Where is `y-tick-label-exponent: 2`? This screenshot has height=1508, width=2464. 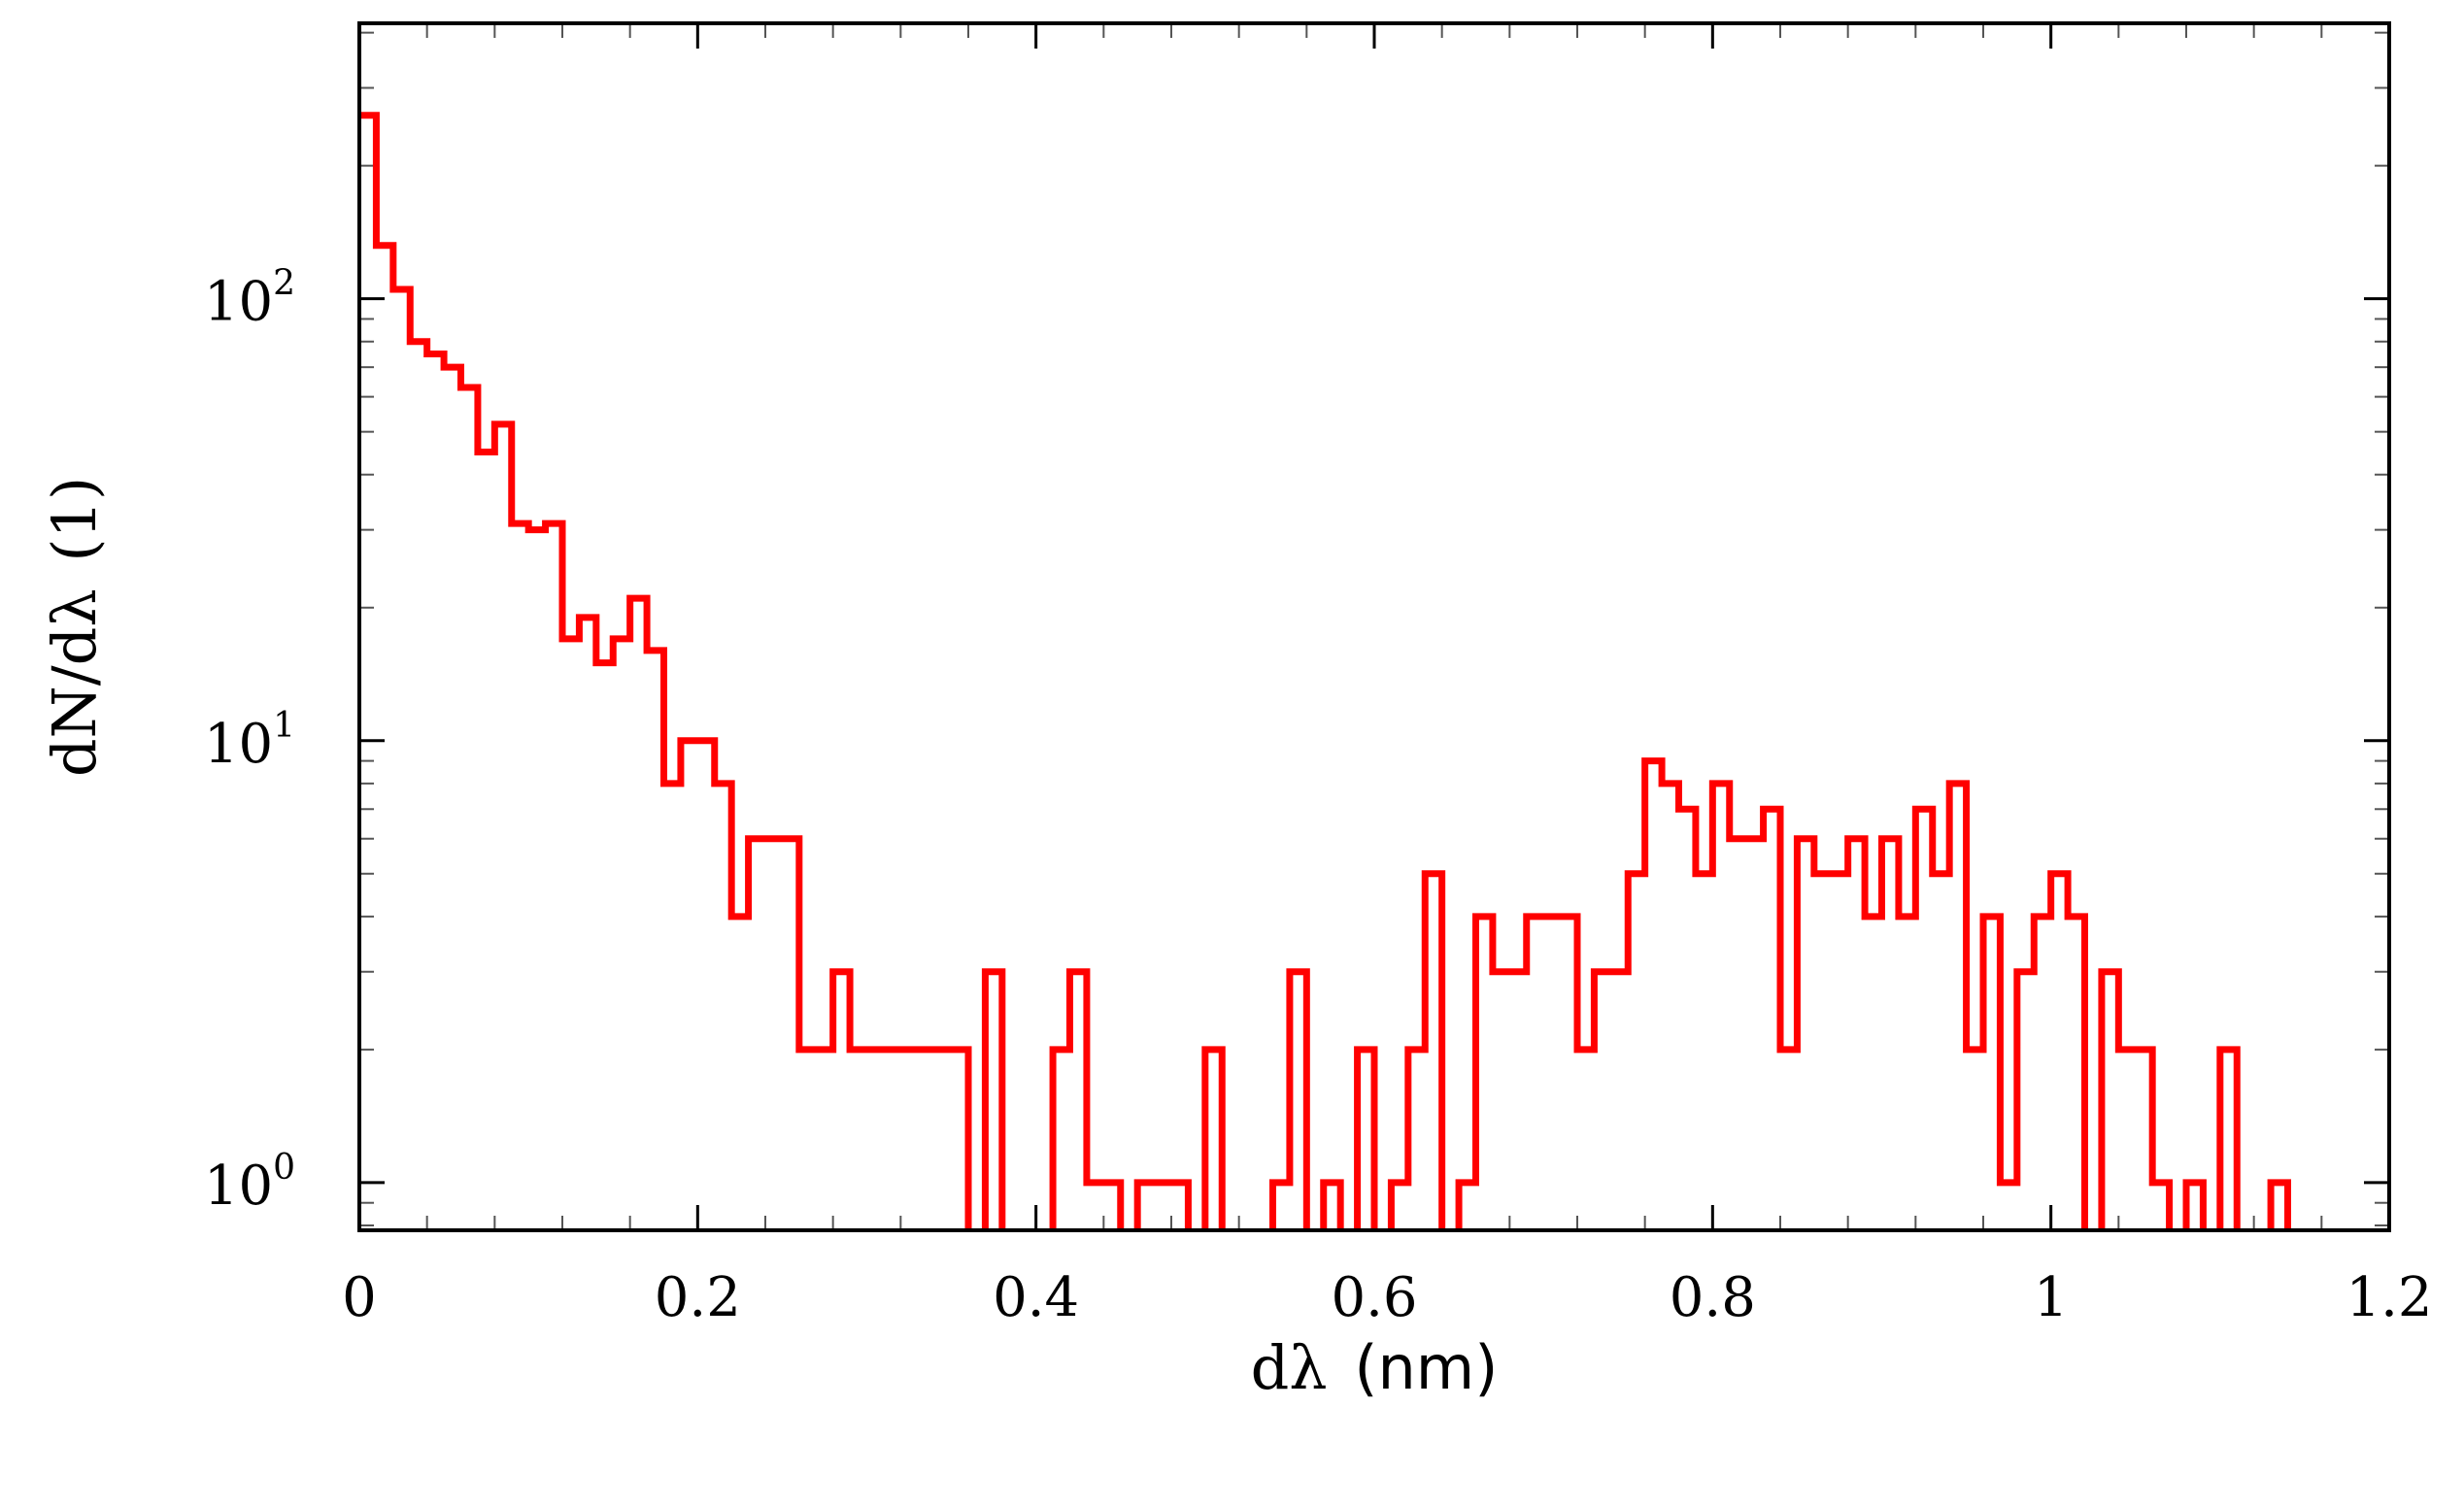 y-tick-label-exponent: 2 is located at coordinates (284, 284).